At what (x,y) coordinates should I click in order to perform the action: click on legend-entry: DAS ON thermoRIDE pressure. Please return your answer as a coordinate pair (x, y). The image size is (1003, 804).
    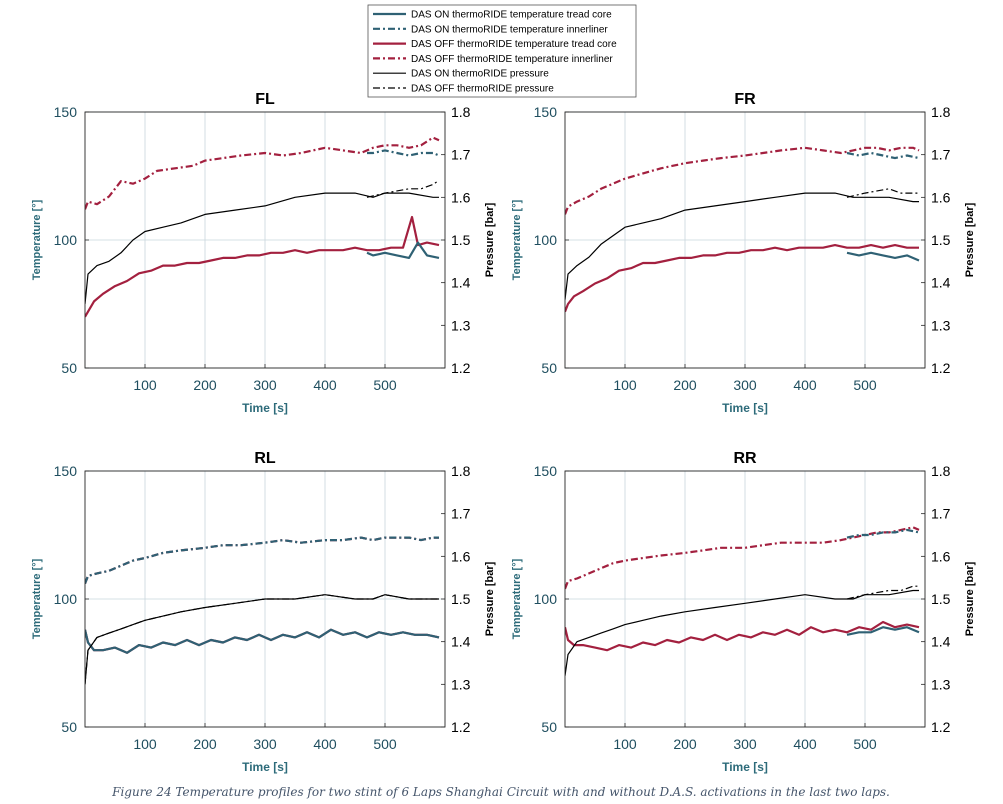
    Looking at the image, I should click on (480, 74).